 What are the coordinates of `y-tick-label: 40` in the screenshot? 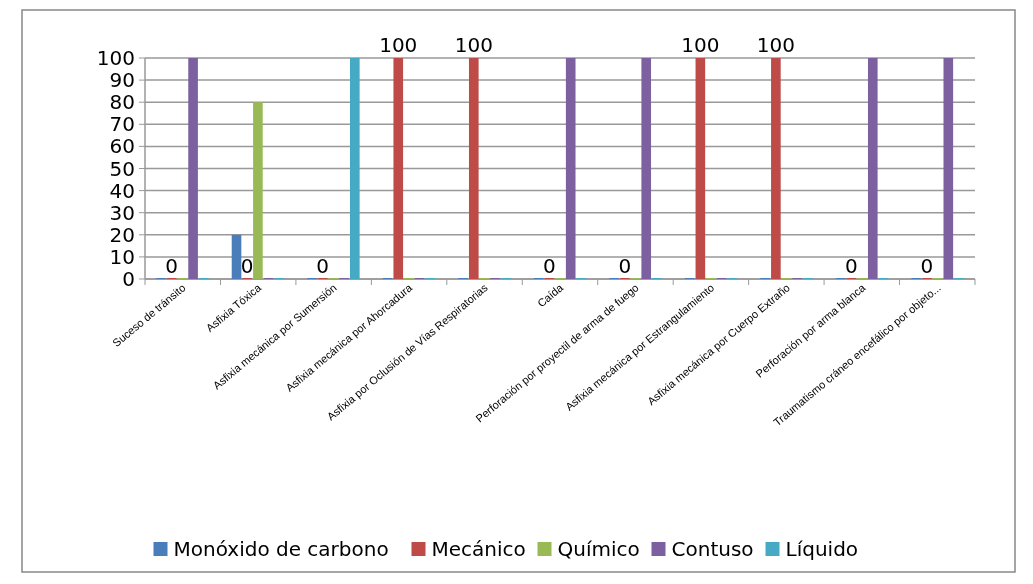 It's located at (122, 190).